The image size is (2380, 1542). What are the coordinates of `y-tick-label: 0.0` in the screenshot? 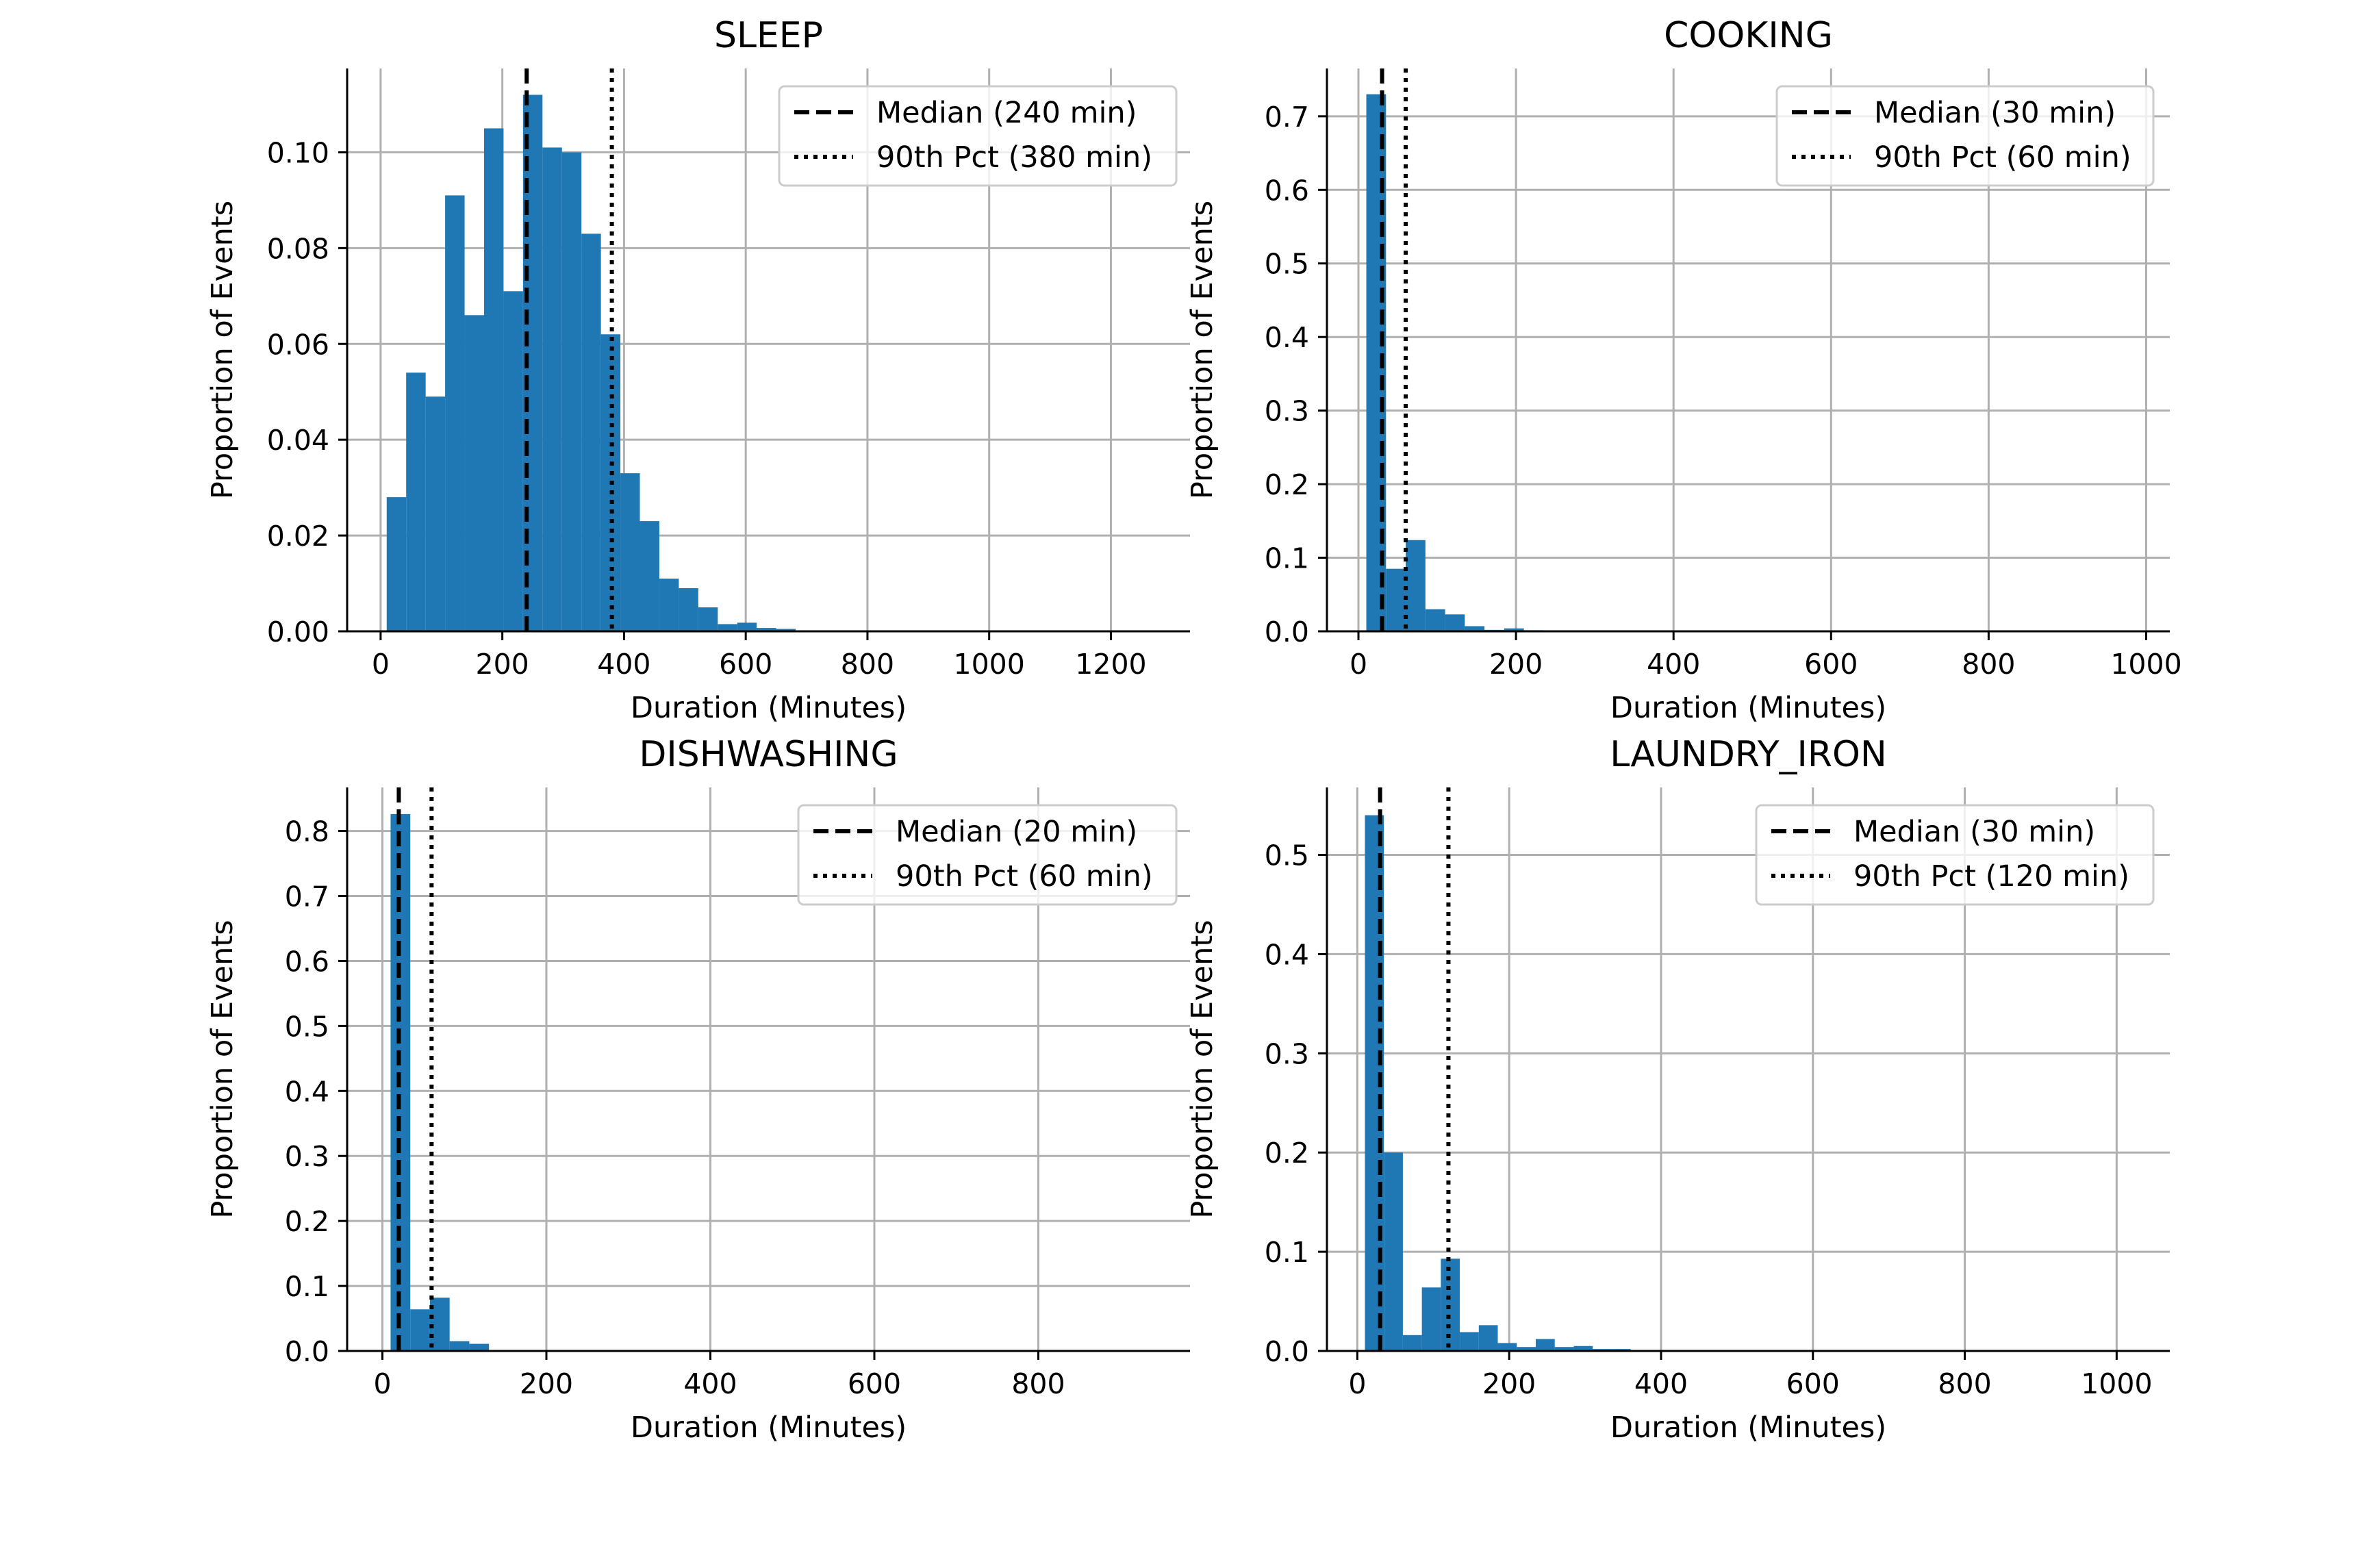 It's located at (1287, 1351).